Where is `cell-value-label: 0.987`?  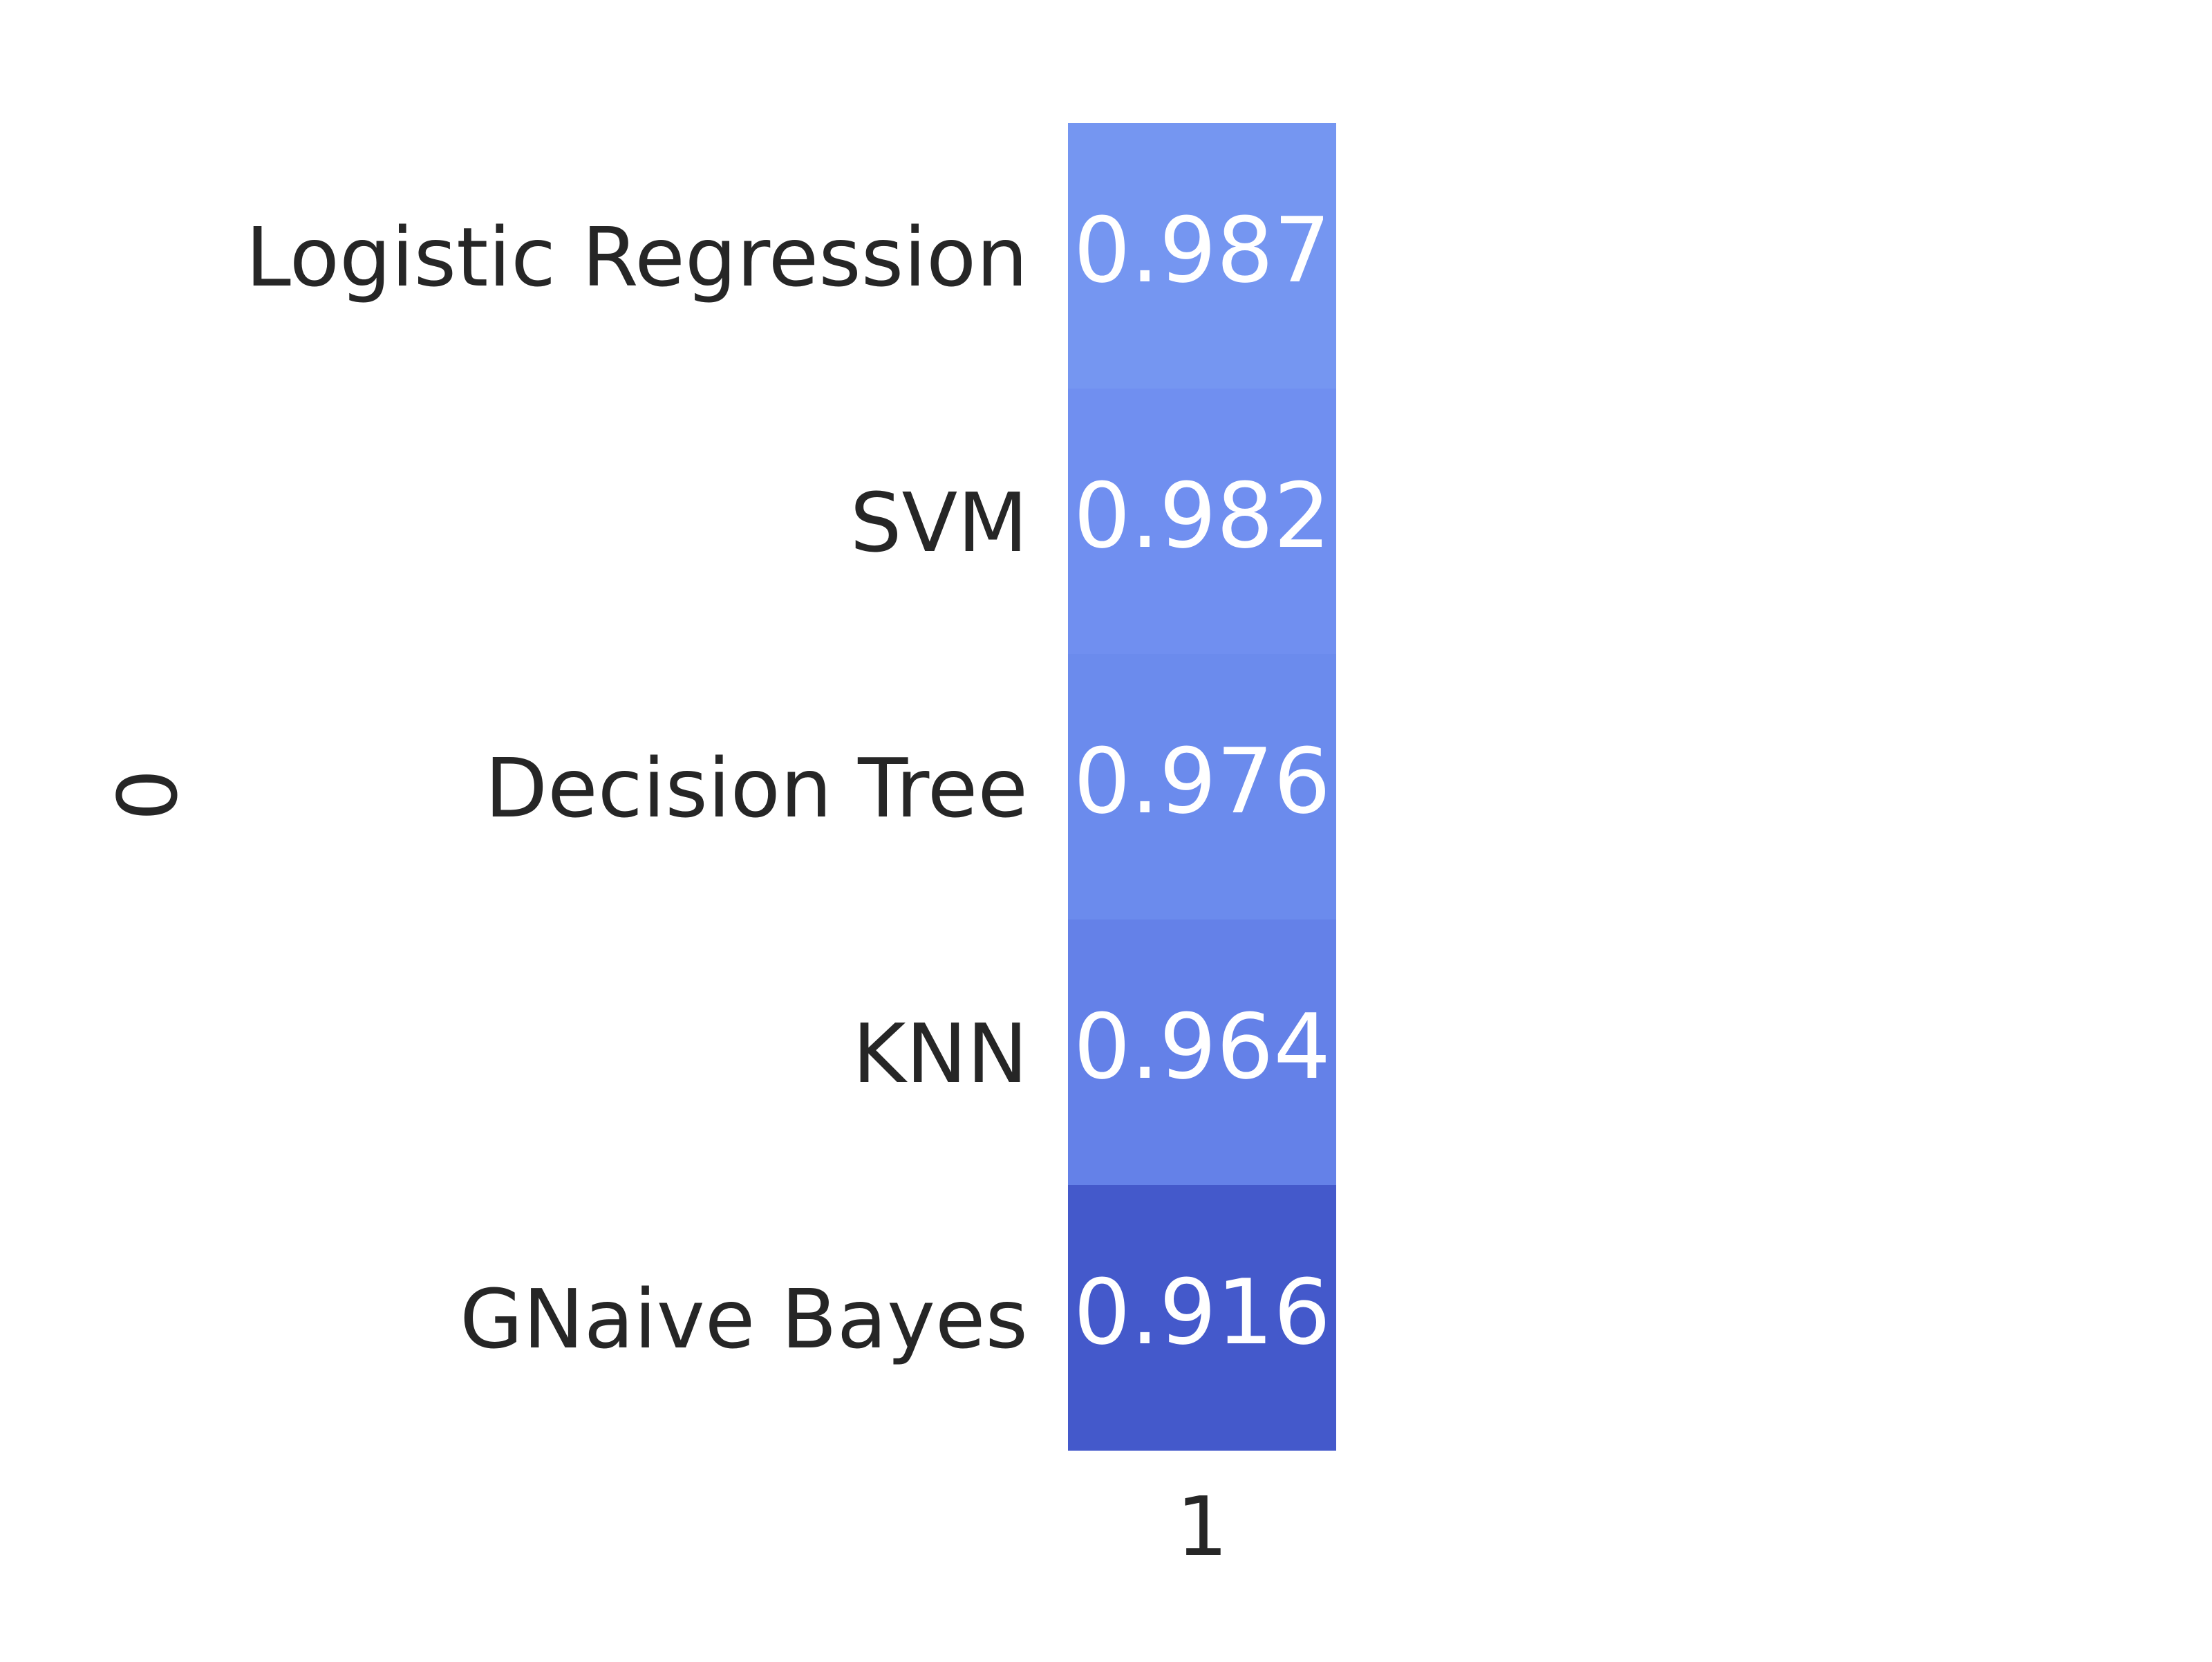 cell-value-label: 0.987 is located at coordinates (1202, 250).